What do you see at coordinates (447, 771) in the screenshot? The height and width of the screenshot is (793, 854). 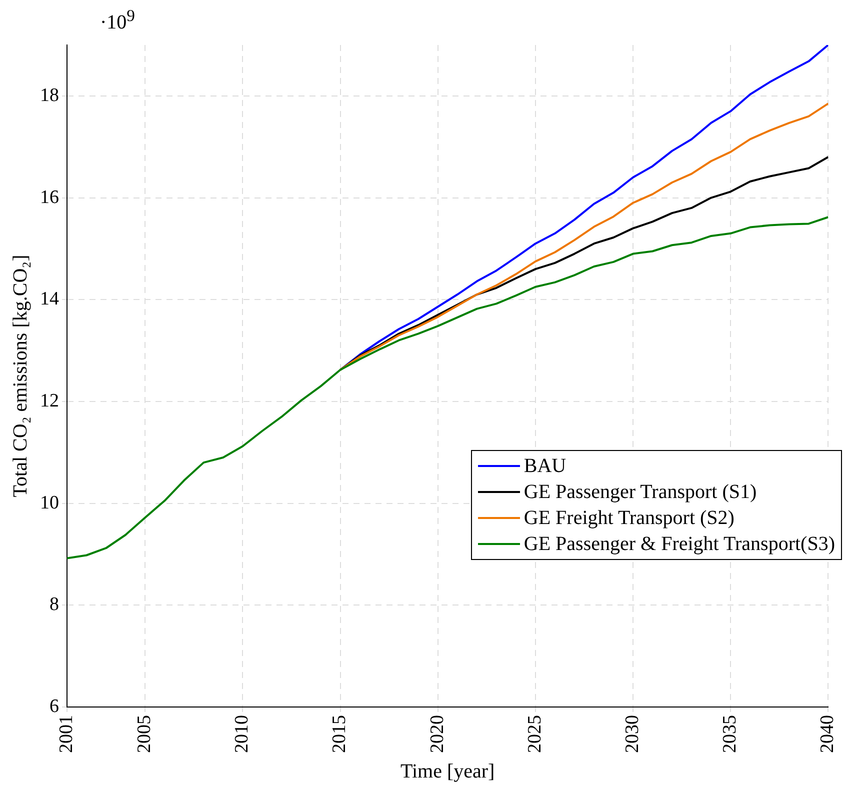 I see `x-axis-title: Time [year]` at bounding box center [447, 771].